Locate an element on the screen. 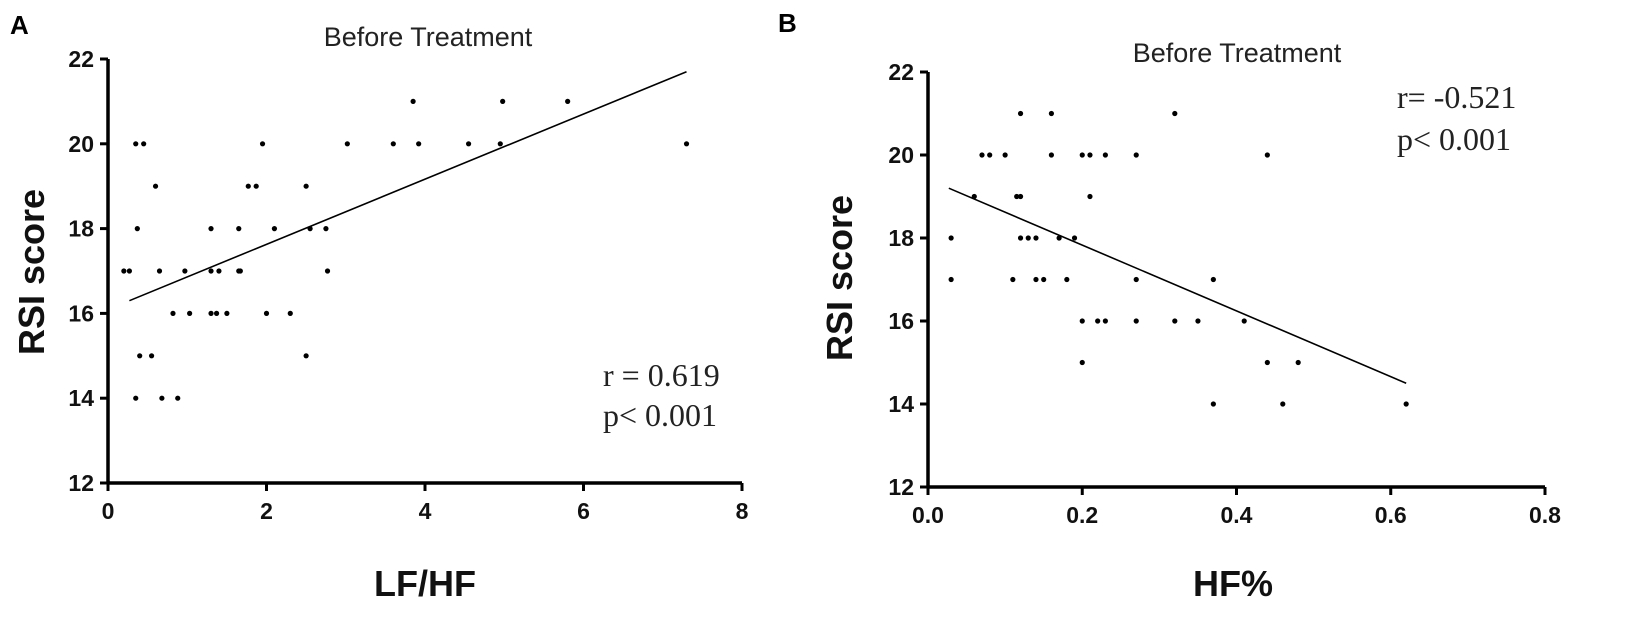 This screenshot has height=628, width=1642. panel-b-x-tick-label: 0.0 is located at coordinates (928, 515).